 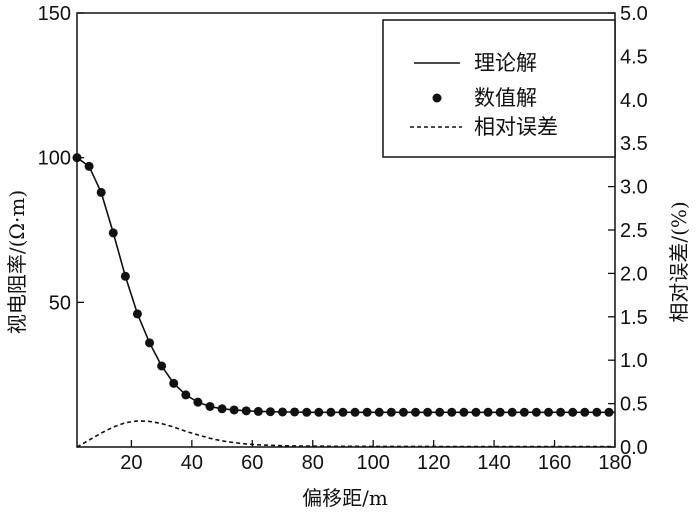 I want to click on y2-tick-label: 1.0, so click(x=634, y=361).